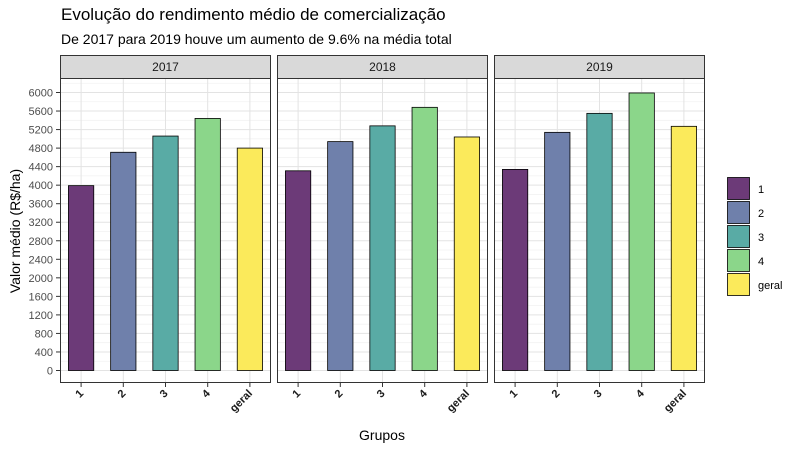  I want to click on y-tick-label: 2800, so click(41, 242).